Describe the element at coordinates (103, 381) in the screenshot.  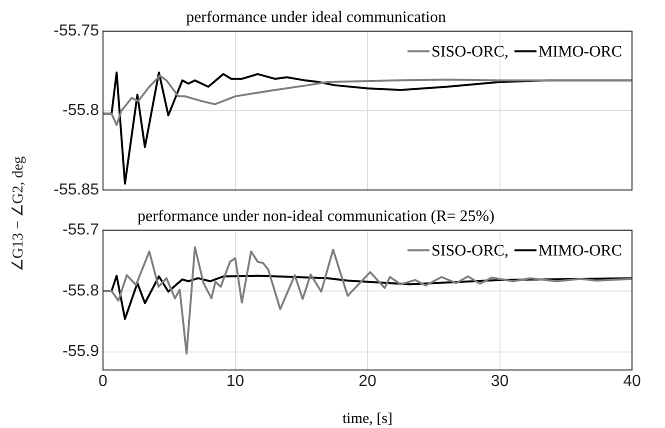
I see `x-tick-label: 0` at that location.